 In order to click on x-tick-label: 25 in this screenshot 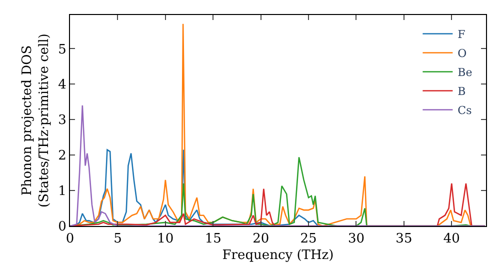, I will do `click(308, 239)`.